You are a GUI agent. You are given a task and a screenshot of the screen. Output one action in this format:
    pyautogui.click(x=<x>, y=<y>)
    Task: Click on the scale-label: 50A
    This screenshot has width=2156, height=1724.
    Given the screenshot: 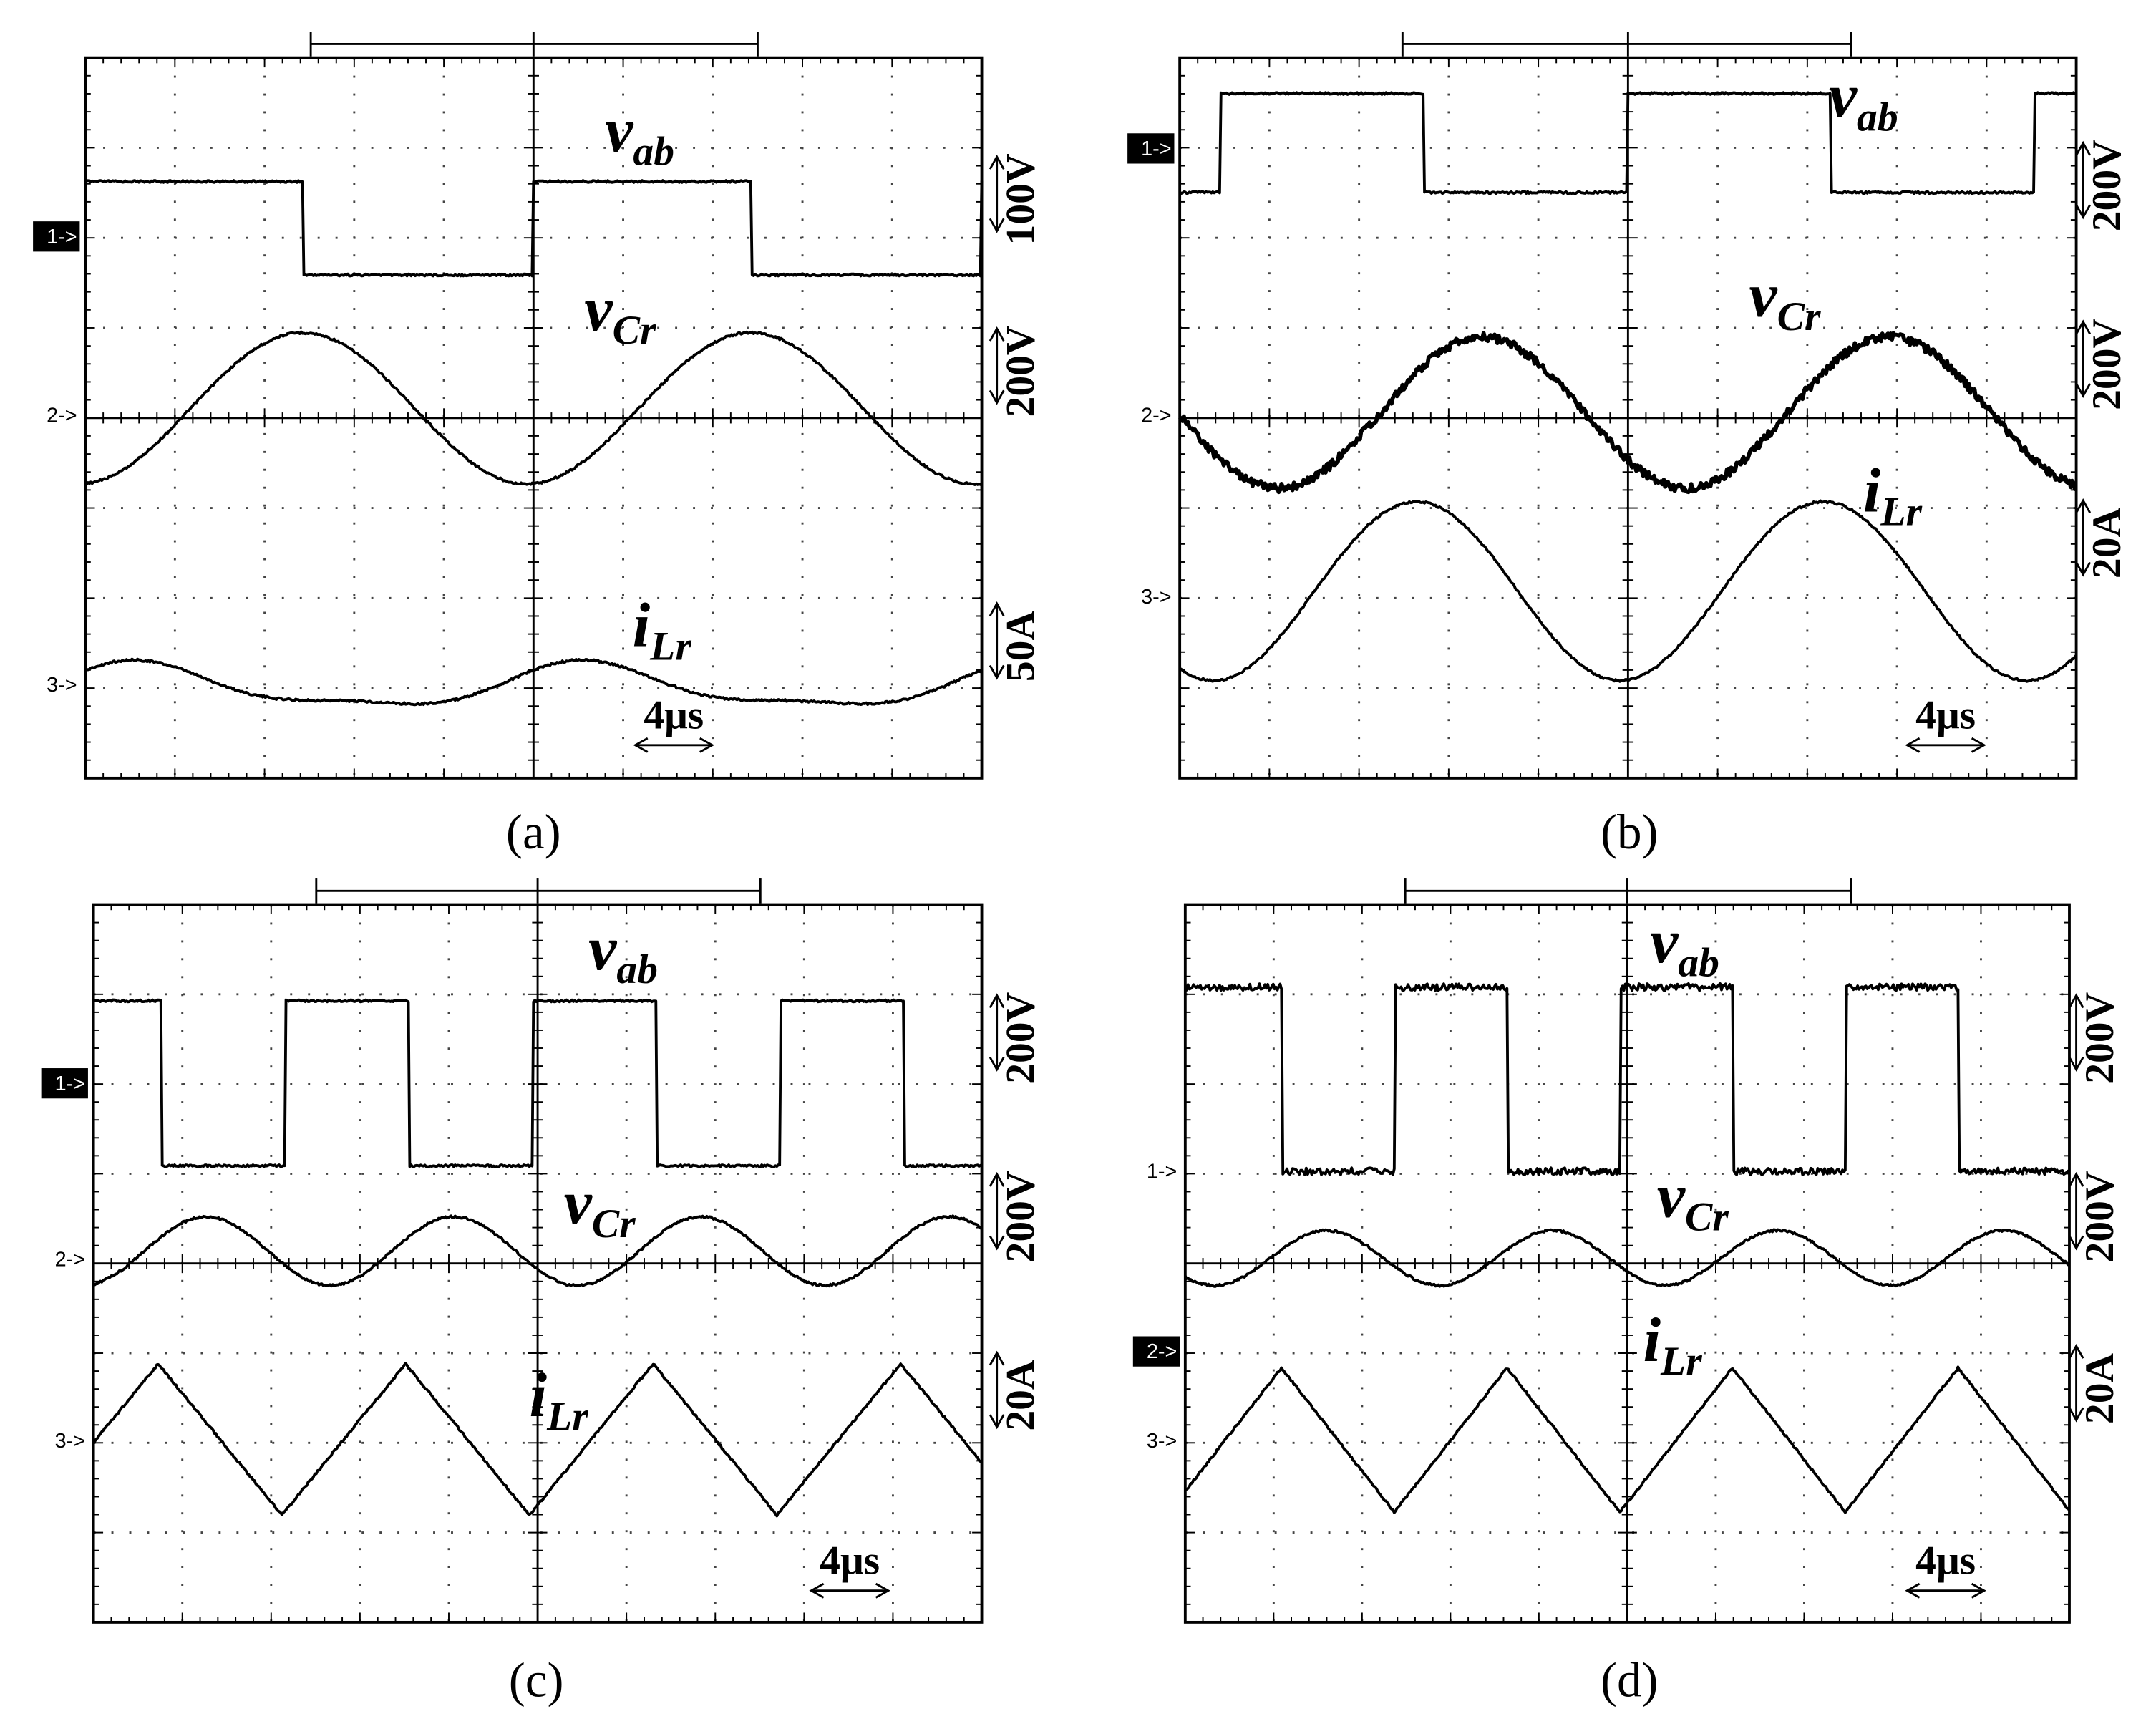 What is the action you would take?
    pyautogui.click(x=1020, y=646)
    